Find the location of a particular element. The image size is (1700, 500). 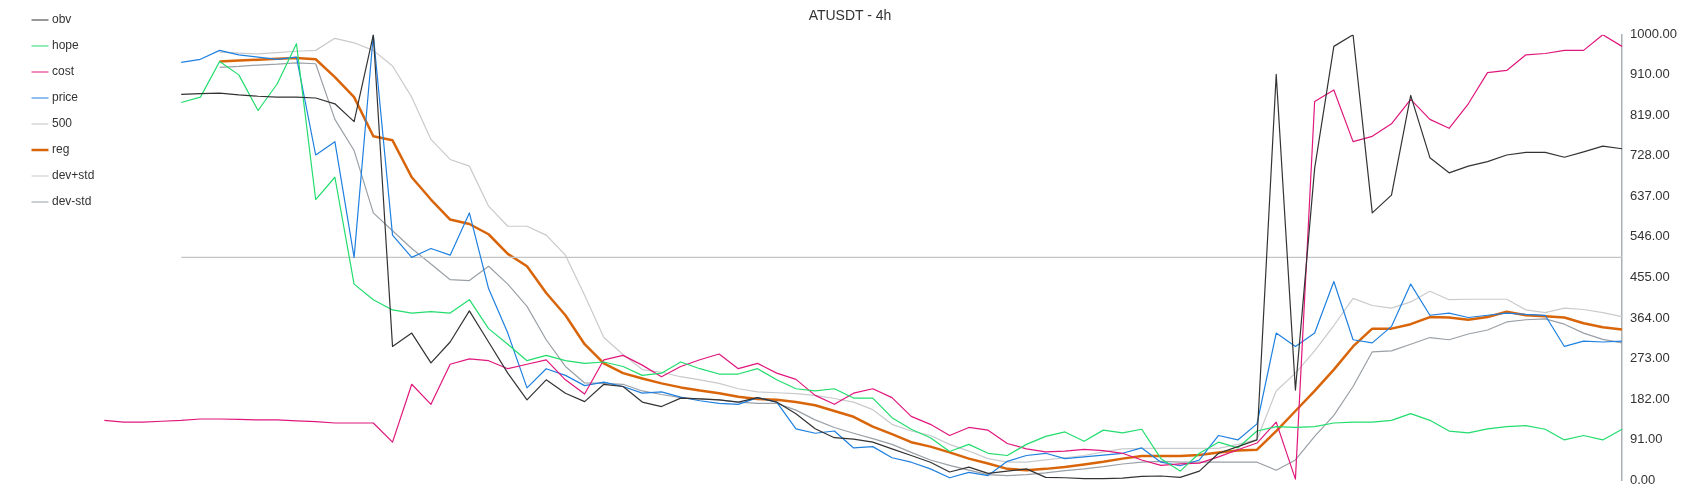

legend-label: dev+std is located at coordinates (73, 175).